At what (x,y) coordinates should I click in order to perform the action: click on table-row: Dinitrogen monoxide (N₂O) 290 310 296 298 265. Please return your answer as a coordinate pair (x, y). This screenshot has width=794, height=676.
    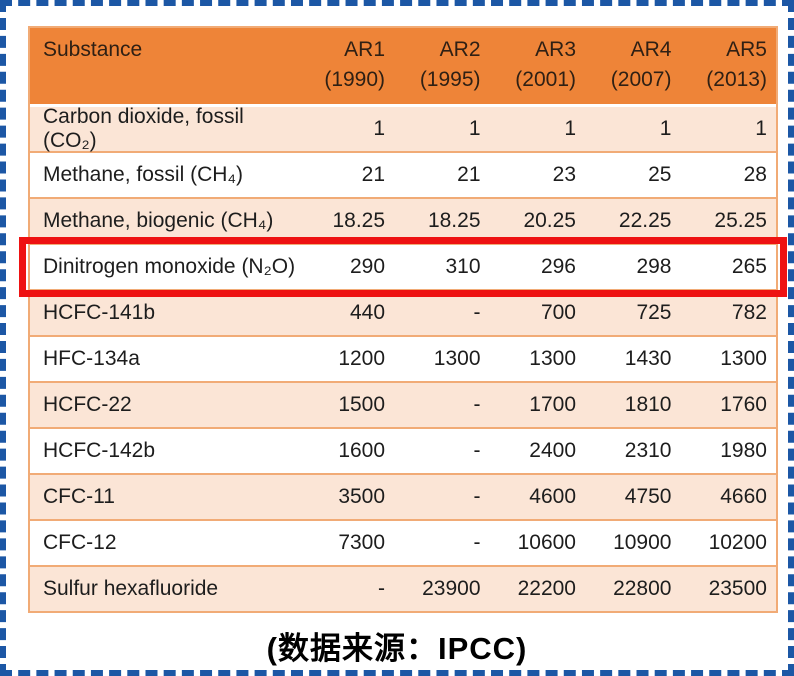
    Looking at the image, I should click on (403, 267).